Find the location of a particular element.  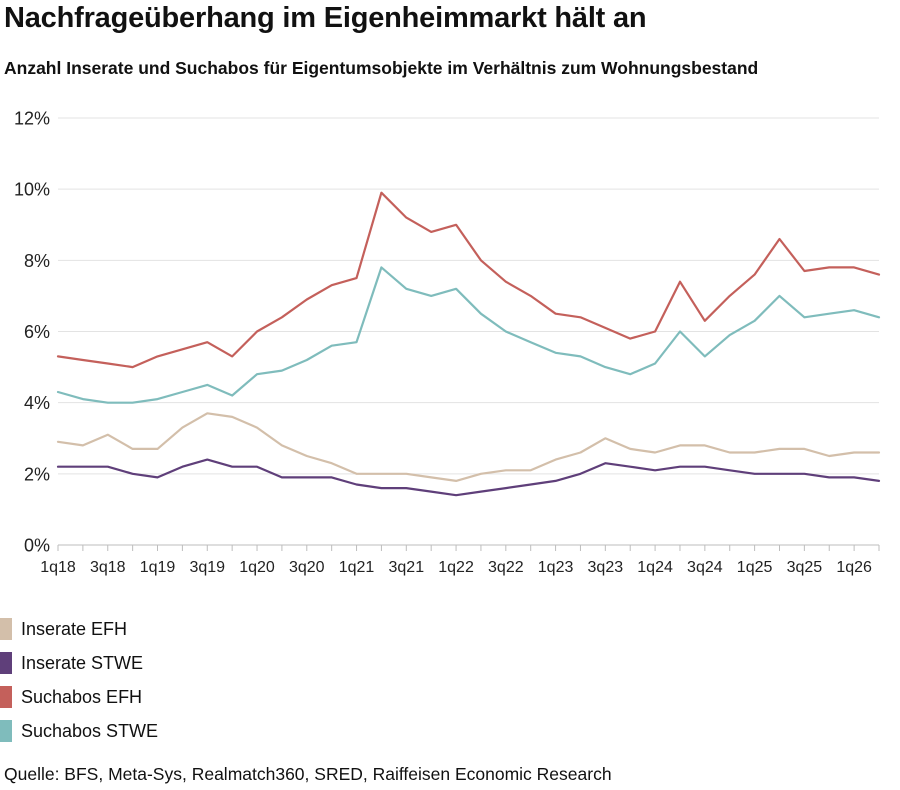

x-tick-label: 3q25 is located at coordinates (805, 567).